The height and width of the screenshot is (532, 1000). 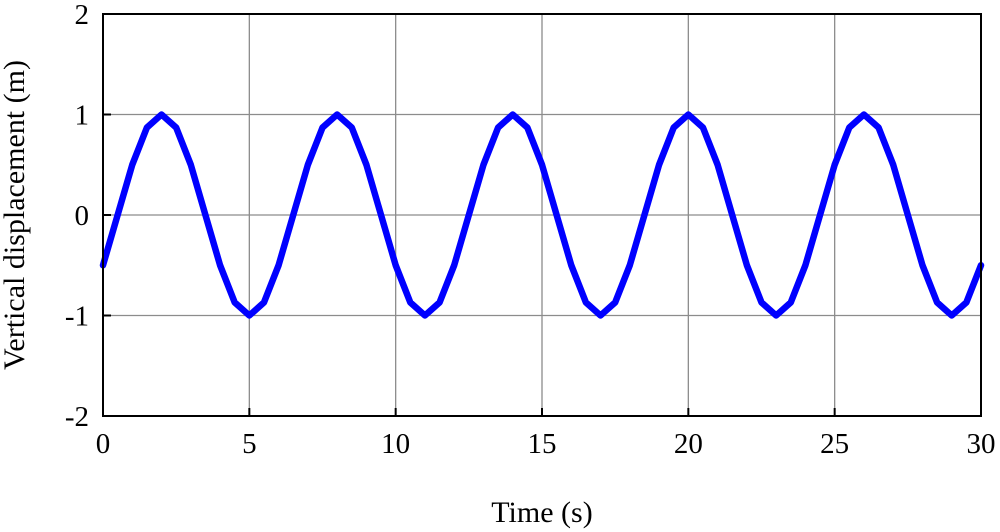 I want to click on y-tick-label: -1, so click(x=77, y=317).